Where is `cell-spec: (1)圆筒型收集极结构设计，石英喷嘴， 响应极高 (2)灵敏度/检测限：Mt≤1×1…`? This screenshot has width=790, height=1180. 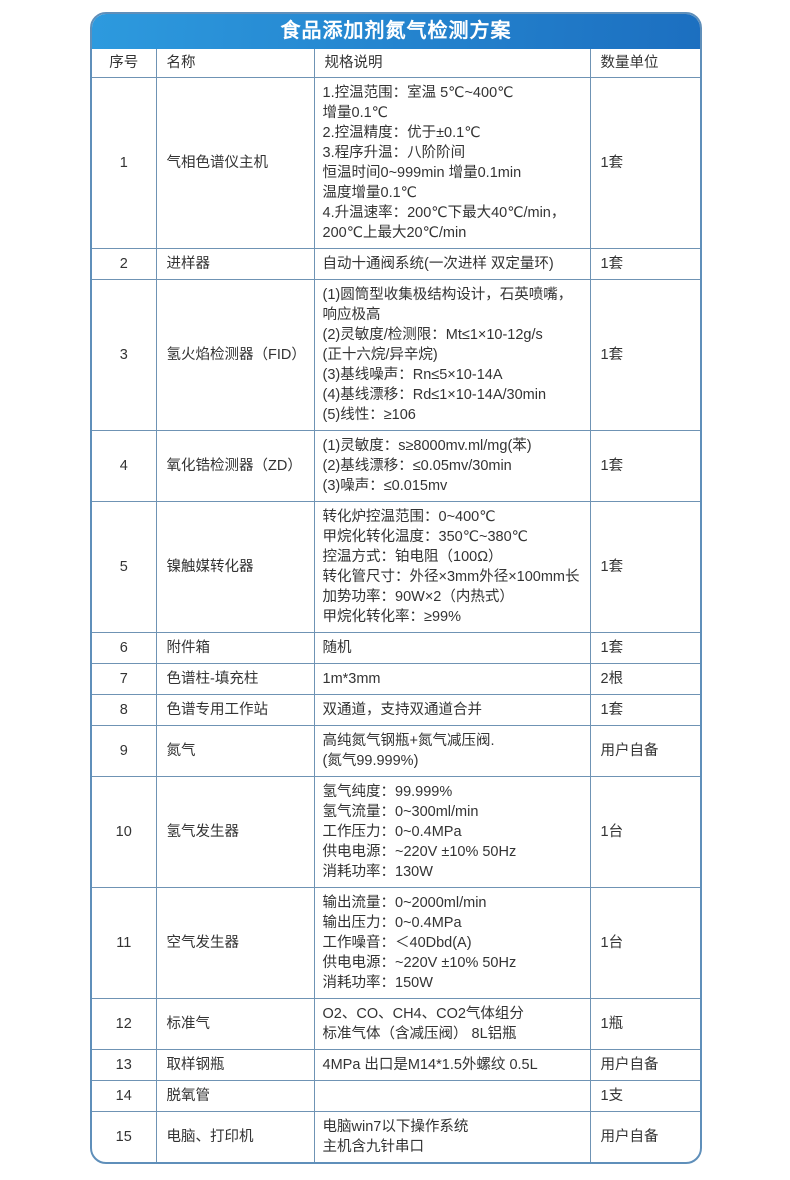
cell-spec: (1)圆筒型收集极结构设计，石英喷嘴， 响应极高 (2)灵敏度/检测限：Mt≤1×1… is located at coordinates (452, 355).